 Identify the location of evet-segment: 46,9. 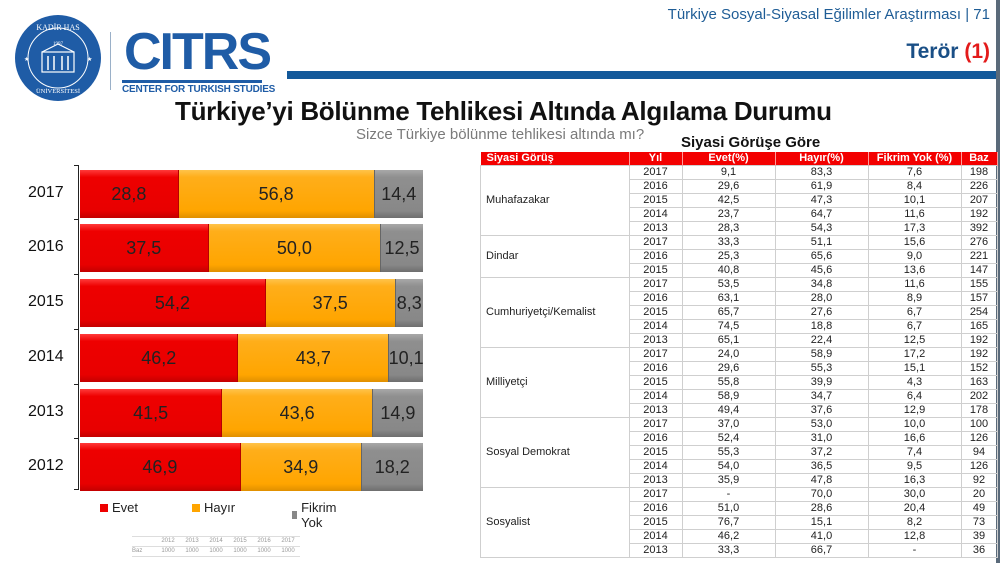
(160, 467).